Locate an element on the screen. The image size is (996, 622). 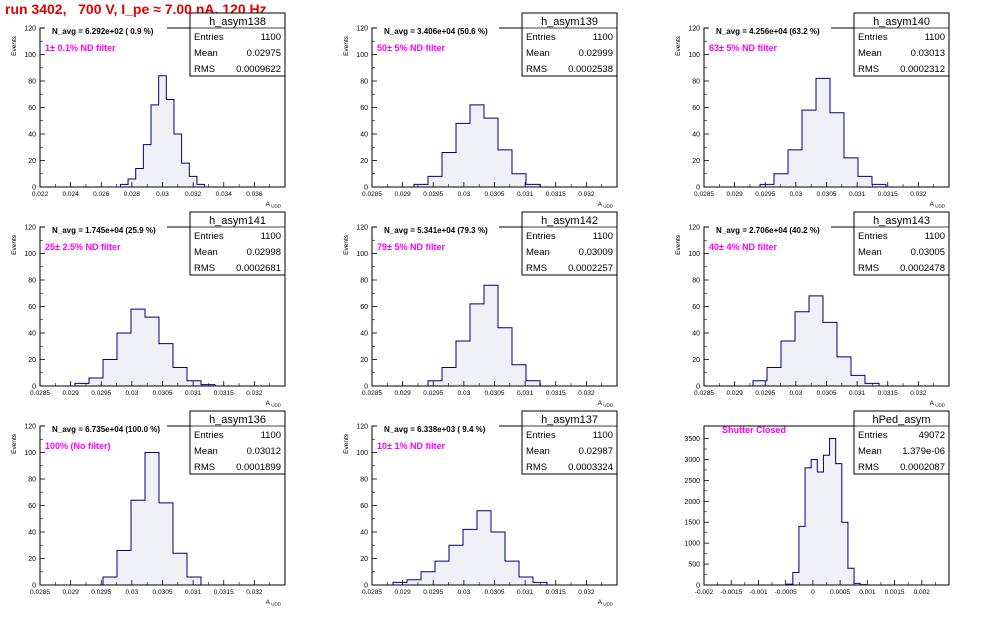
y-tick-label: 0 is located at coordinates (698, 188).